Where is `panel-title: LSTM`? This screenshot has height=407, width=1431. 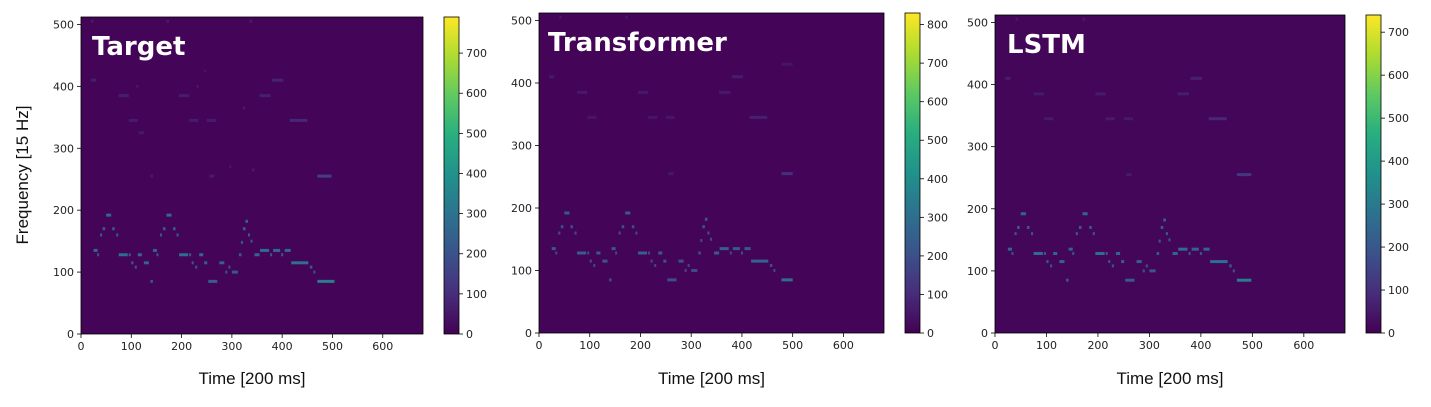
panel-title: LSTM is located at coordinates (1046, 45).